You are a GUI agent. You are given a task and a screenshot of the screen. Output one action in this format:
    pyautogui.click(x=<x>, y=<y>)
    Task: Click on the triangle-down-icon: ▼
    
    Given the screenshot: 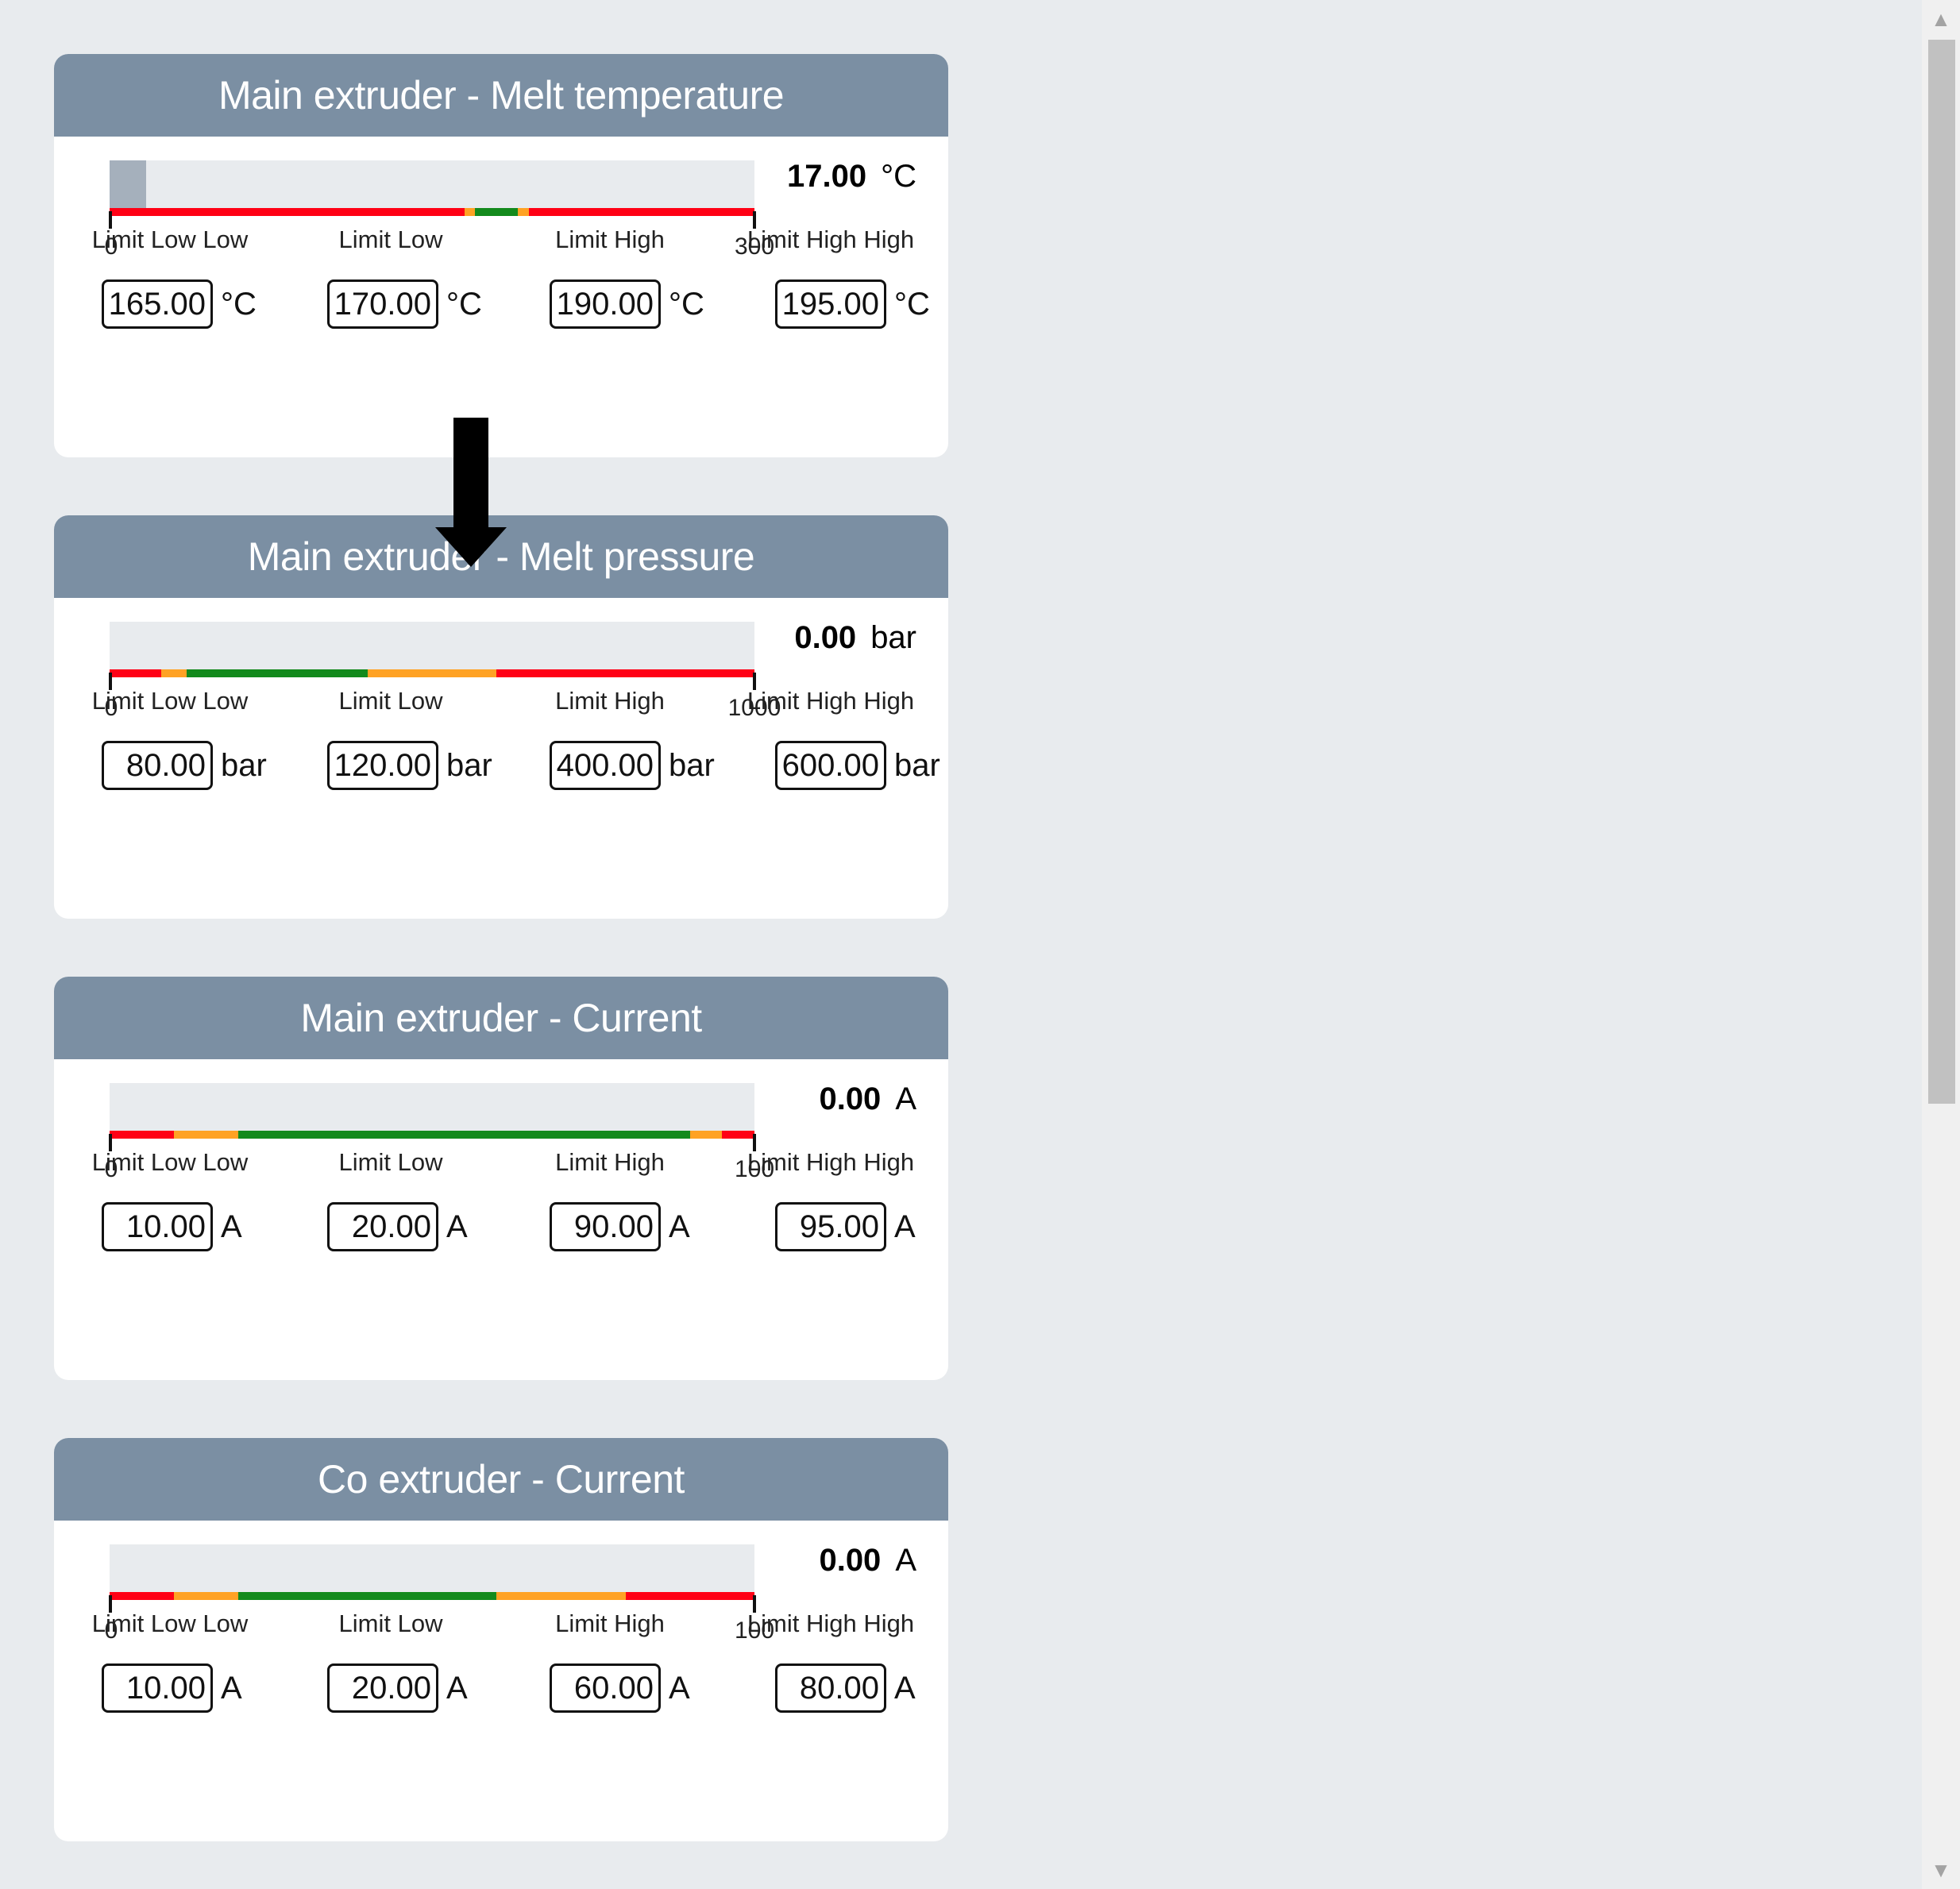 What is the action you would take?
    pyautogui.click(x=1941, y=1869)
    